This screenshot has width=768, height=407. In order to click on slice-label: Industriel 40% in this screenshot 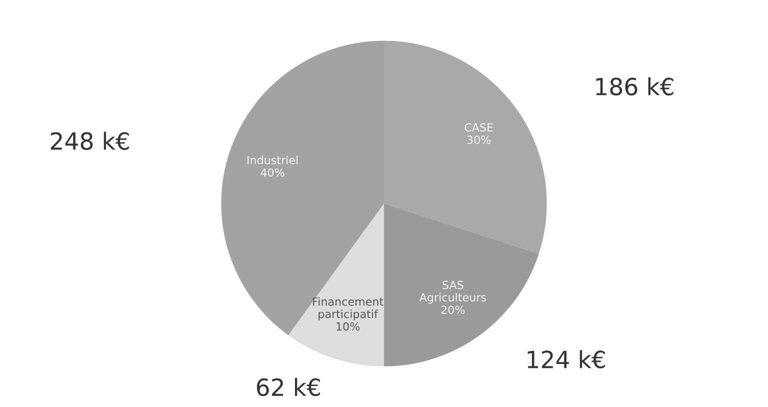, I will do `click(273, 166)`.